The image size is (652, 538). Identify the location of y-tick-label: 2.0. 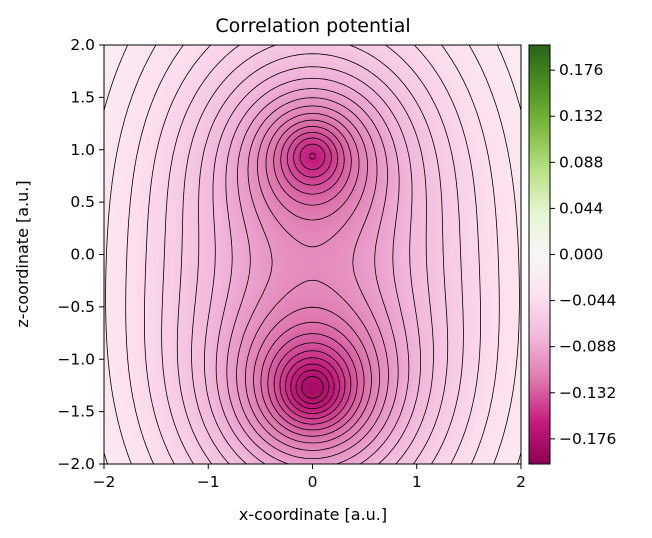
(82, 45).